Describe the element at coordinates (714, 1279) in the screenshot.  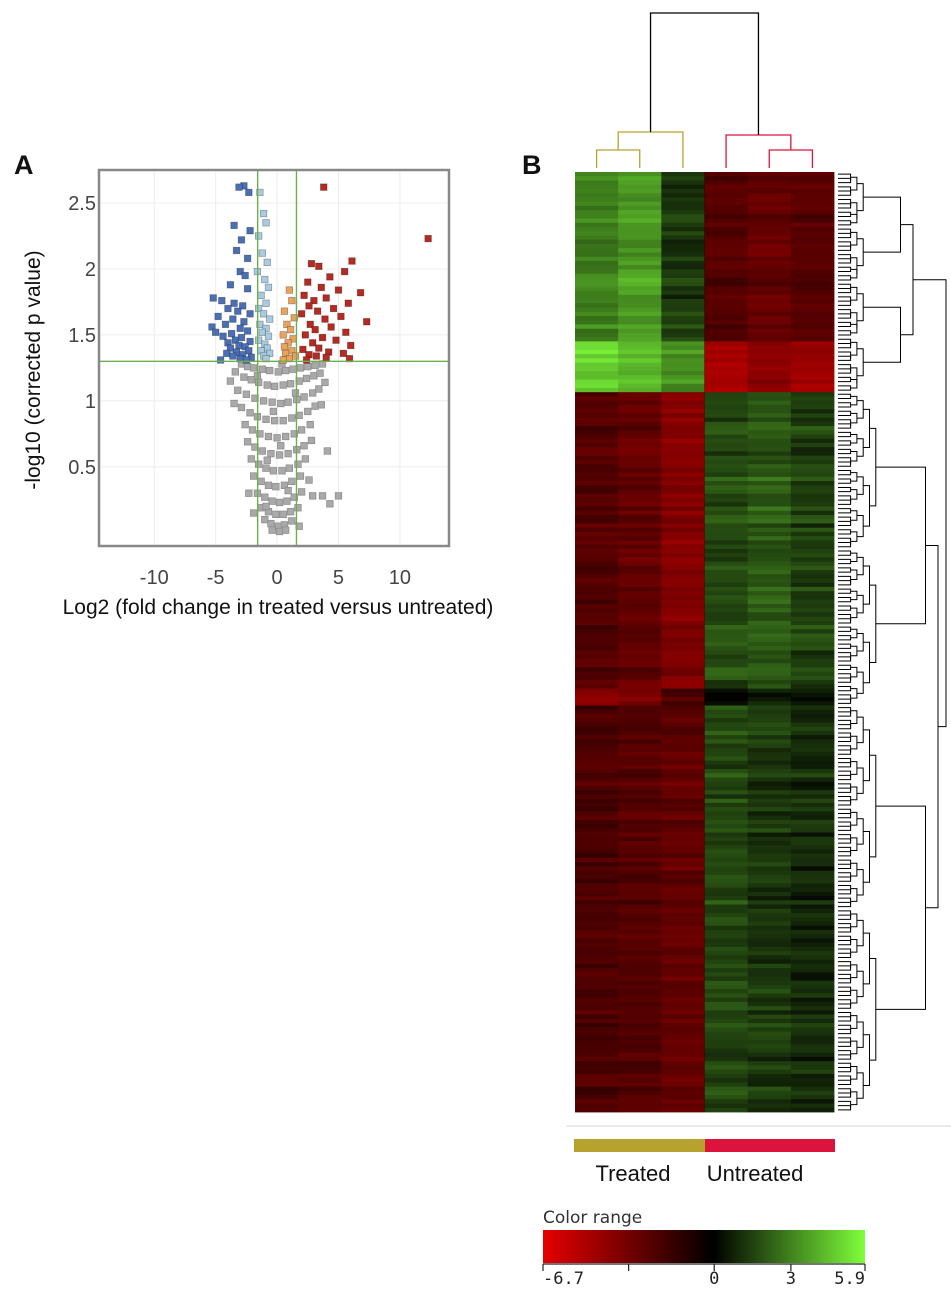
I see `color-range-tick-label: 0` at that location.